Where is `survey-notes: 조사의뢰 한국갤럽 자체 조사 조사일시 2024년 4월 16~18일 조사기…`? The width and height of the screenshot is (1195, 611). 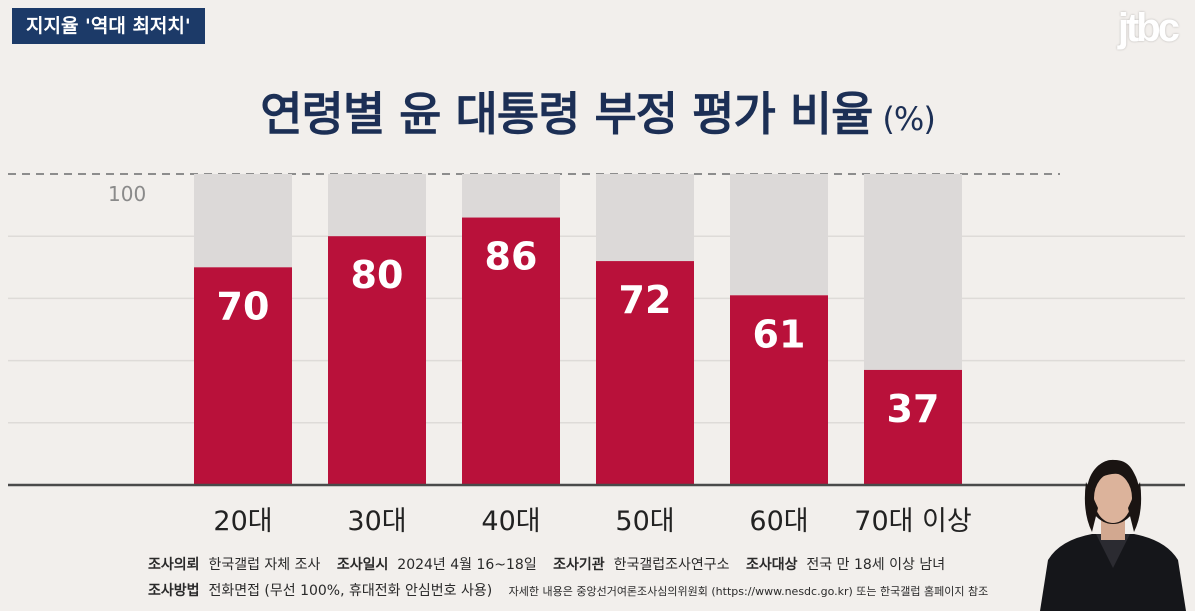 survey-notes: 조사의뢰 한국갤럽 자체 조사 조사일시 2024년 4월 16~18일 조사기… is located at coordinates (593, 578).